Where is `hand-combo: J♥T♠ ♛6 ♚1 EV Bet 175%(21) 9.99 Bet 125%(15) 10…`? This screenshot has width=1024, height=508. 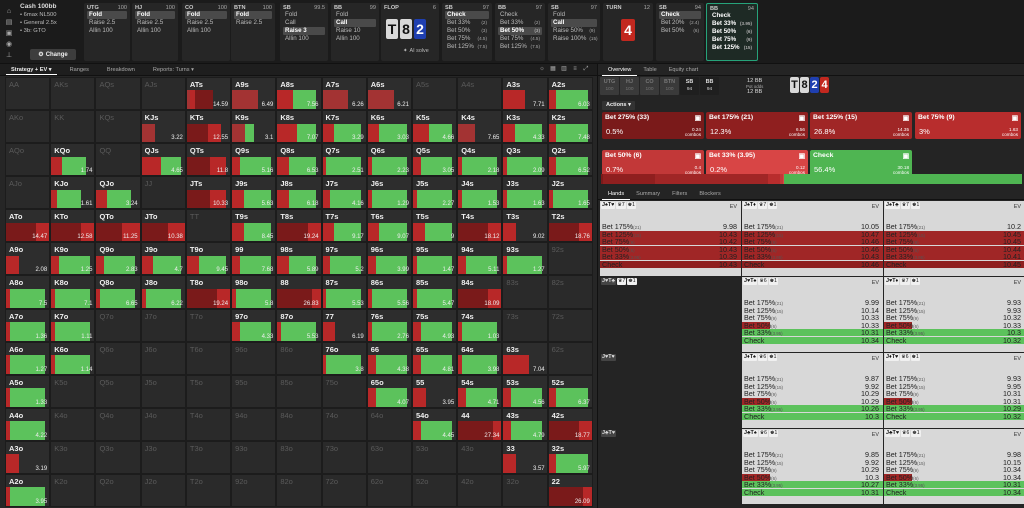
hand-combo: J♥T♠ ♛6 ♚1 EV Bet 175%(21) 9.99 Bet 125%(15) 10… is located at coordinates (812, 314).